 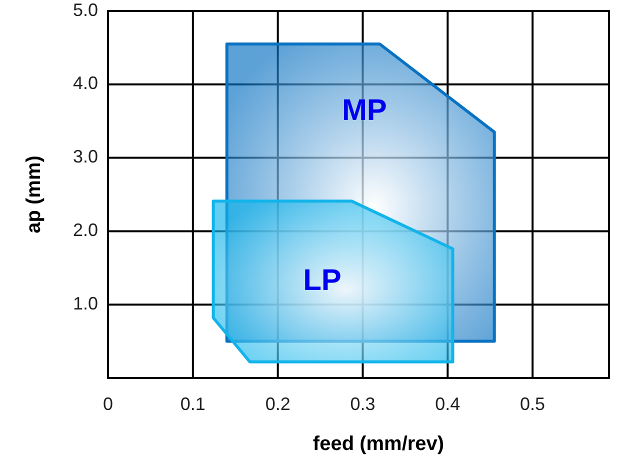 What do you see at coordinates (364, 111) in the screenshot?
I see `series-label: MP` at bounding box center [364, 111].